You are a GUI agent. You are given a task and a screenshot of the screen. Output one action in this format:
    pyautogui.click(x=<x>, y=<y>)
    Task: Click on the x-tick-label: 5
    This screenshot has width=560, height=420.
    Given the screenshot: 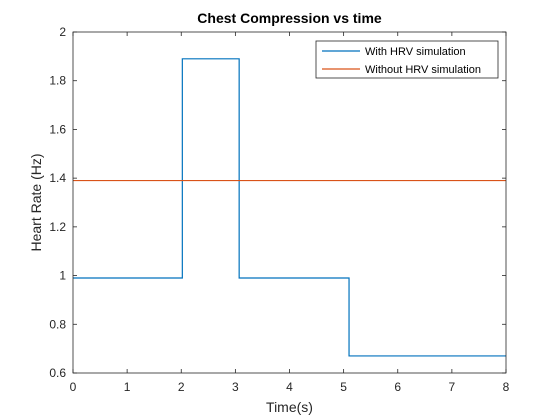 What is the action you would take?
    pyautogui.click(x=343, y=387)
    